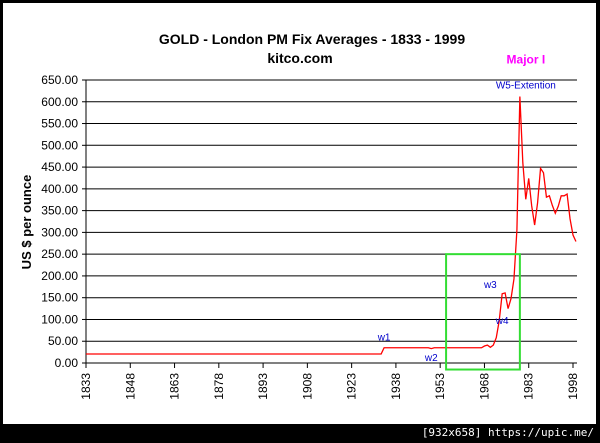 The width and height of the screenshot is (600, 443). I want to click on y-tick-label: 450.00, so click(59, 167).